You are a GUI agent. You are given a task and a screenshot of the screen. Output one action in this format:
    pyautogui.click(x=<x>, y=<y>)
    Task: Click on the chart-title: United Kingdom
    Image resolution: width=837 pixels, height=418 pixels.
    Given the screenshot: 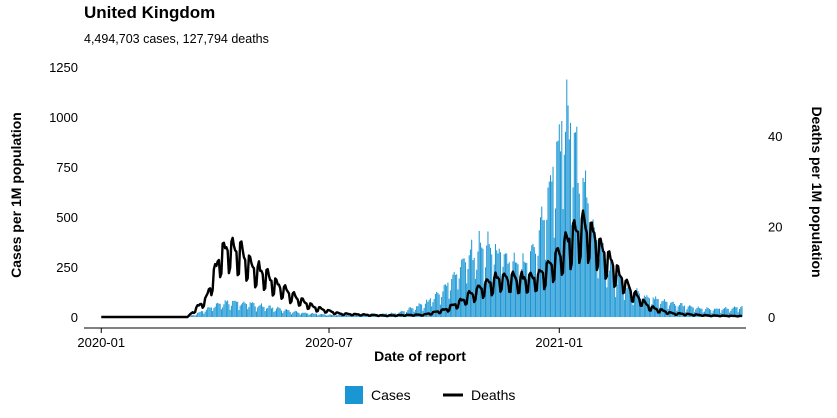 What is the action you would take?
    pyautogui.click(x=150, y=12)
    